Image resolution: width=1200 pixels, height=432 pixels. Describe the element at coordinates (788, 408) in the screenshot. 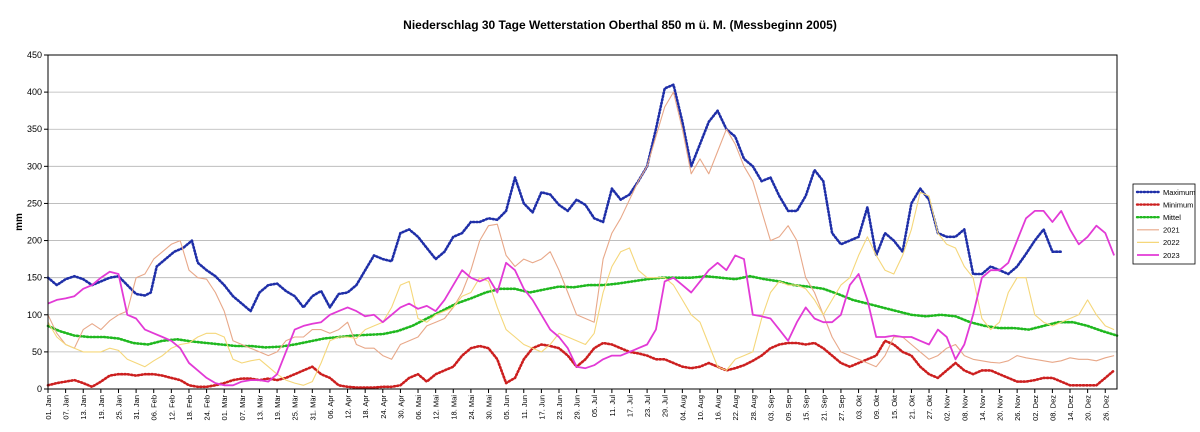

I see `x-tick-label: 09. Sep` at that location.